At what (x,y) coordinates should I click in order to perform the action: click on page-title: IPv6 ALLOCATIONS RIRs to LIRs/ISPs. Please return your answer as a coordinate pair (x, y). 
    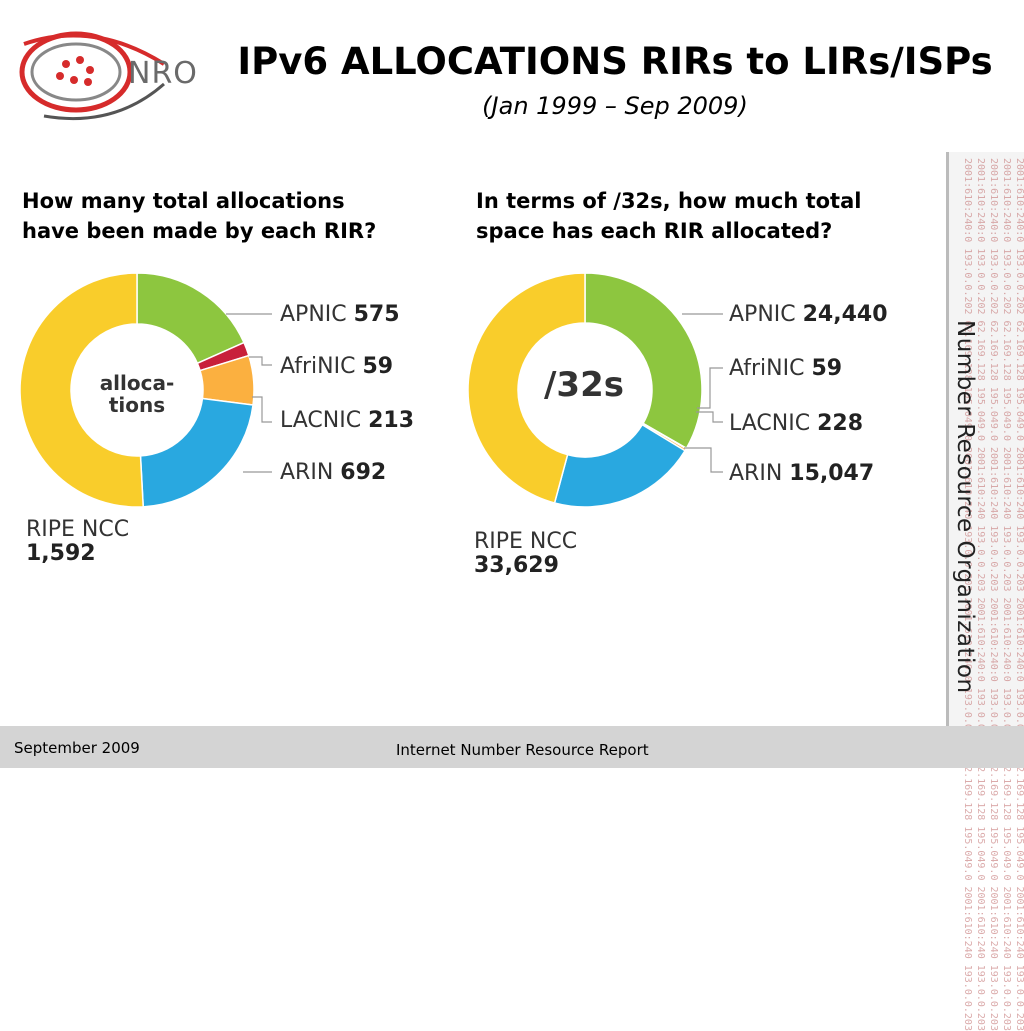
    Looking at the image, I should click on (615, 61).